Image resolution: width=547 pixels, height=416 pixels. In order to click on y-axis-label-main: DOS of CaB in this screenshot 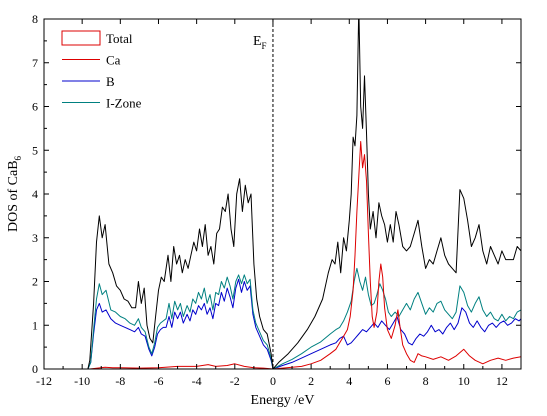, I will do `click(13, 196)`.